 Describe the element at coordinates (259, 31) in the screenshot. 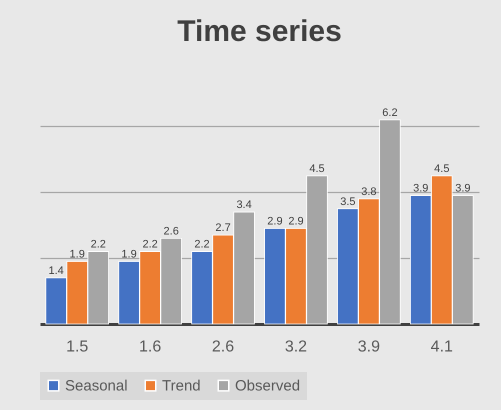

I see `chart-title: Time series` at that location.